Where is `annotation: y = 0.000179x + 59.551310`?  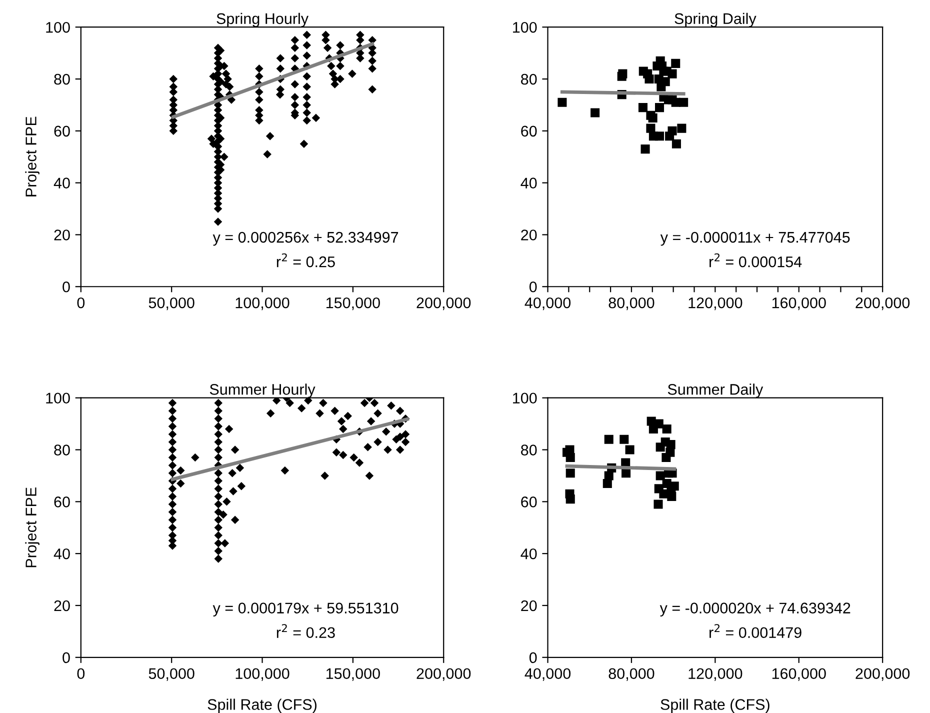 annotation: y = 0.000179x + 59.551310 is located at coordinates (305, 609).